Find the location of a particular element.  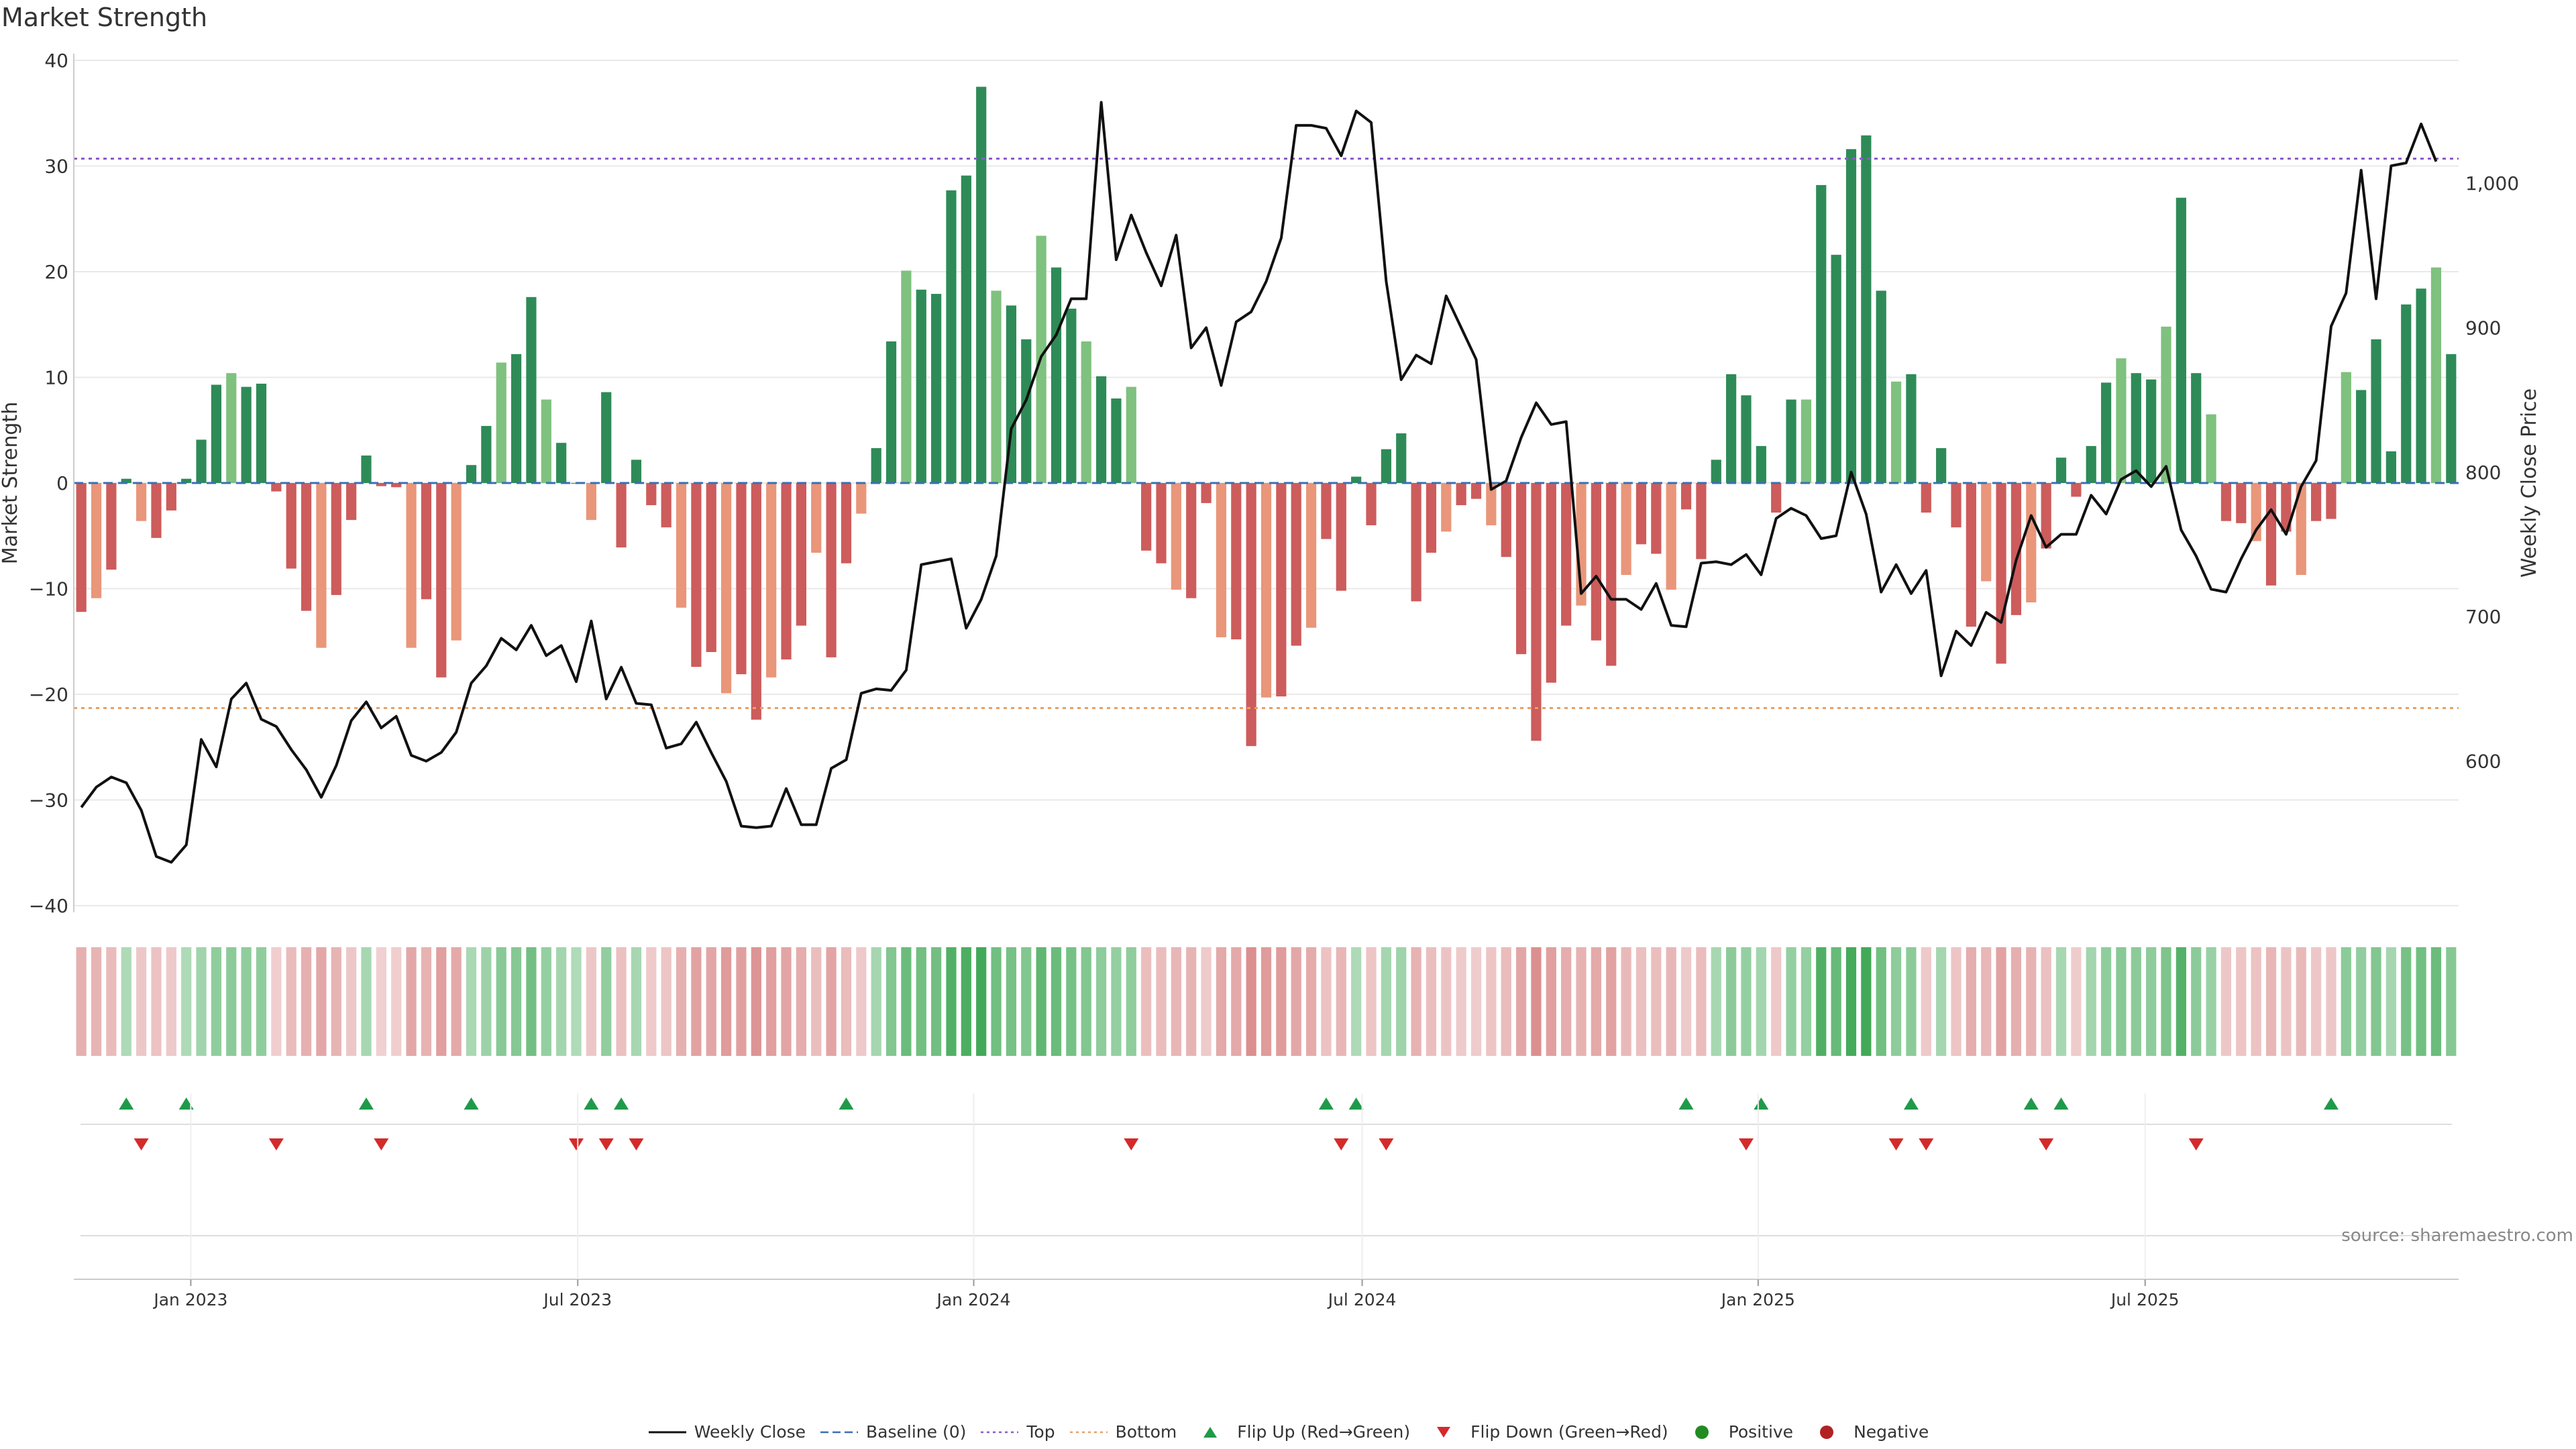

legend-item: Negative is located at coordinates (1868, 1432).